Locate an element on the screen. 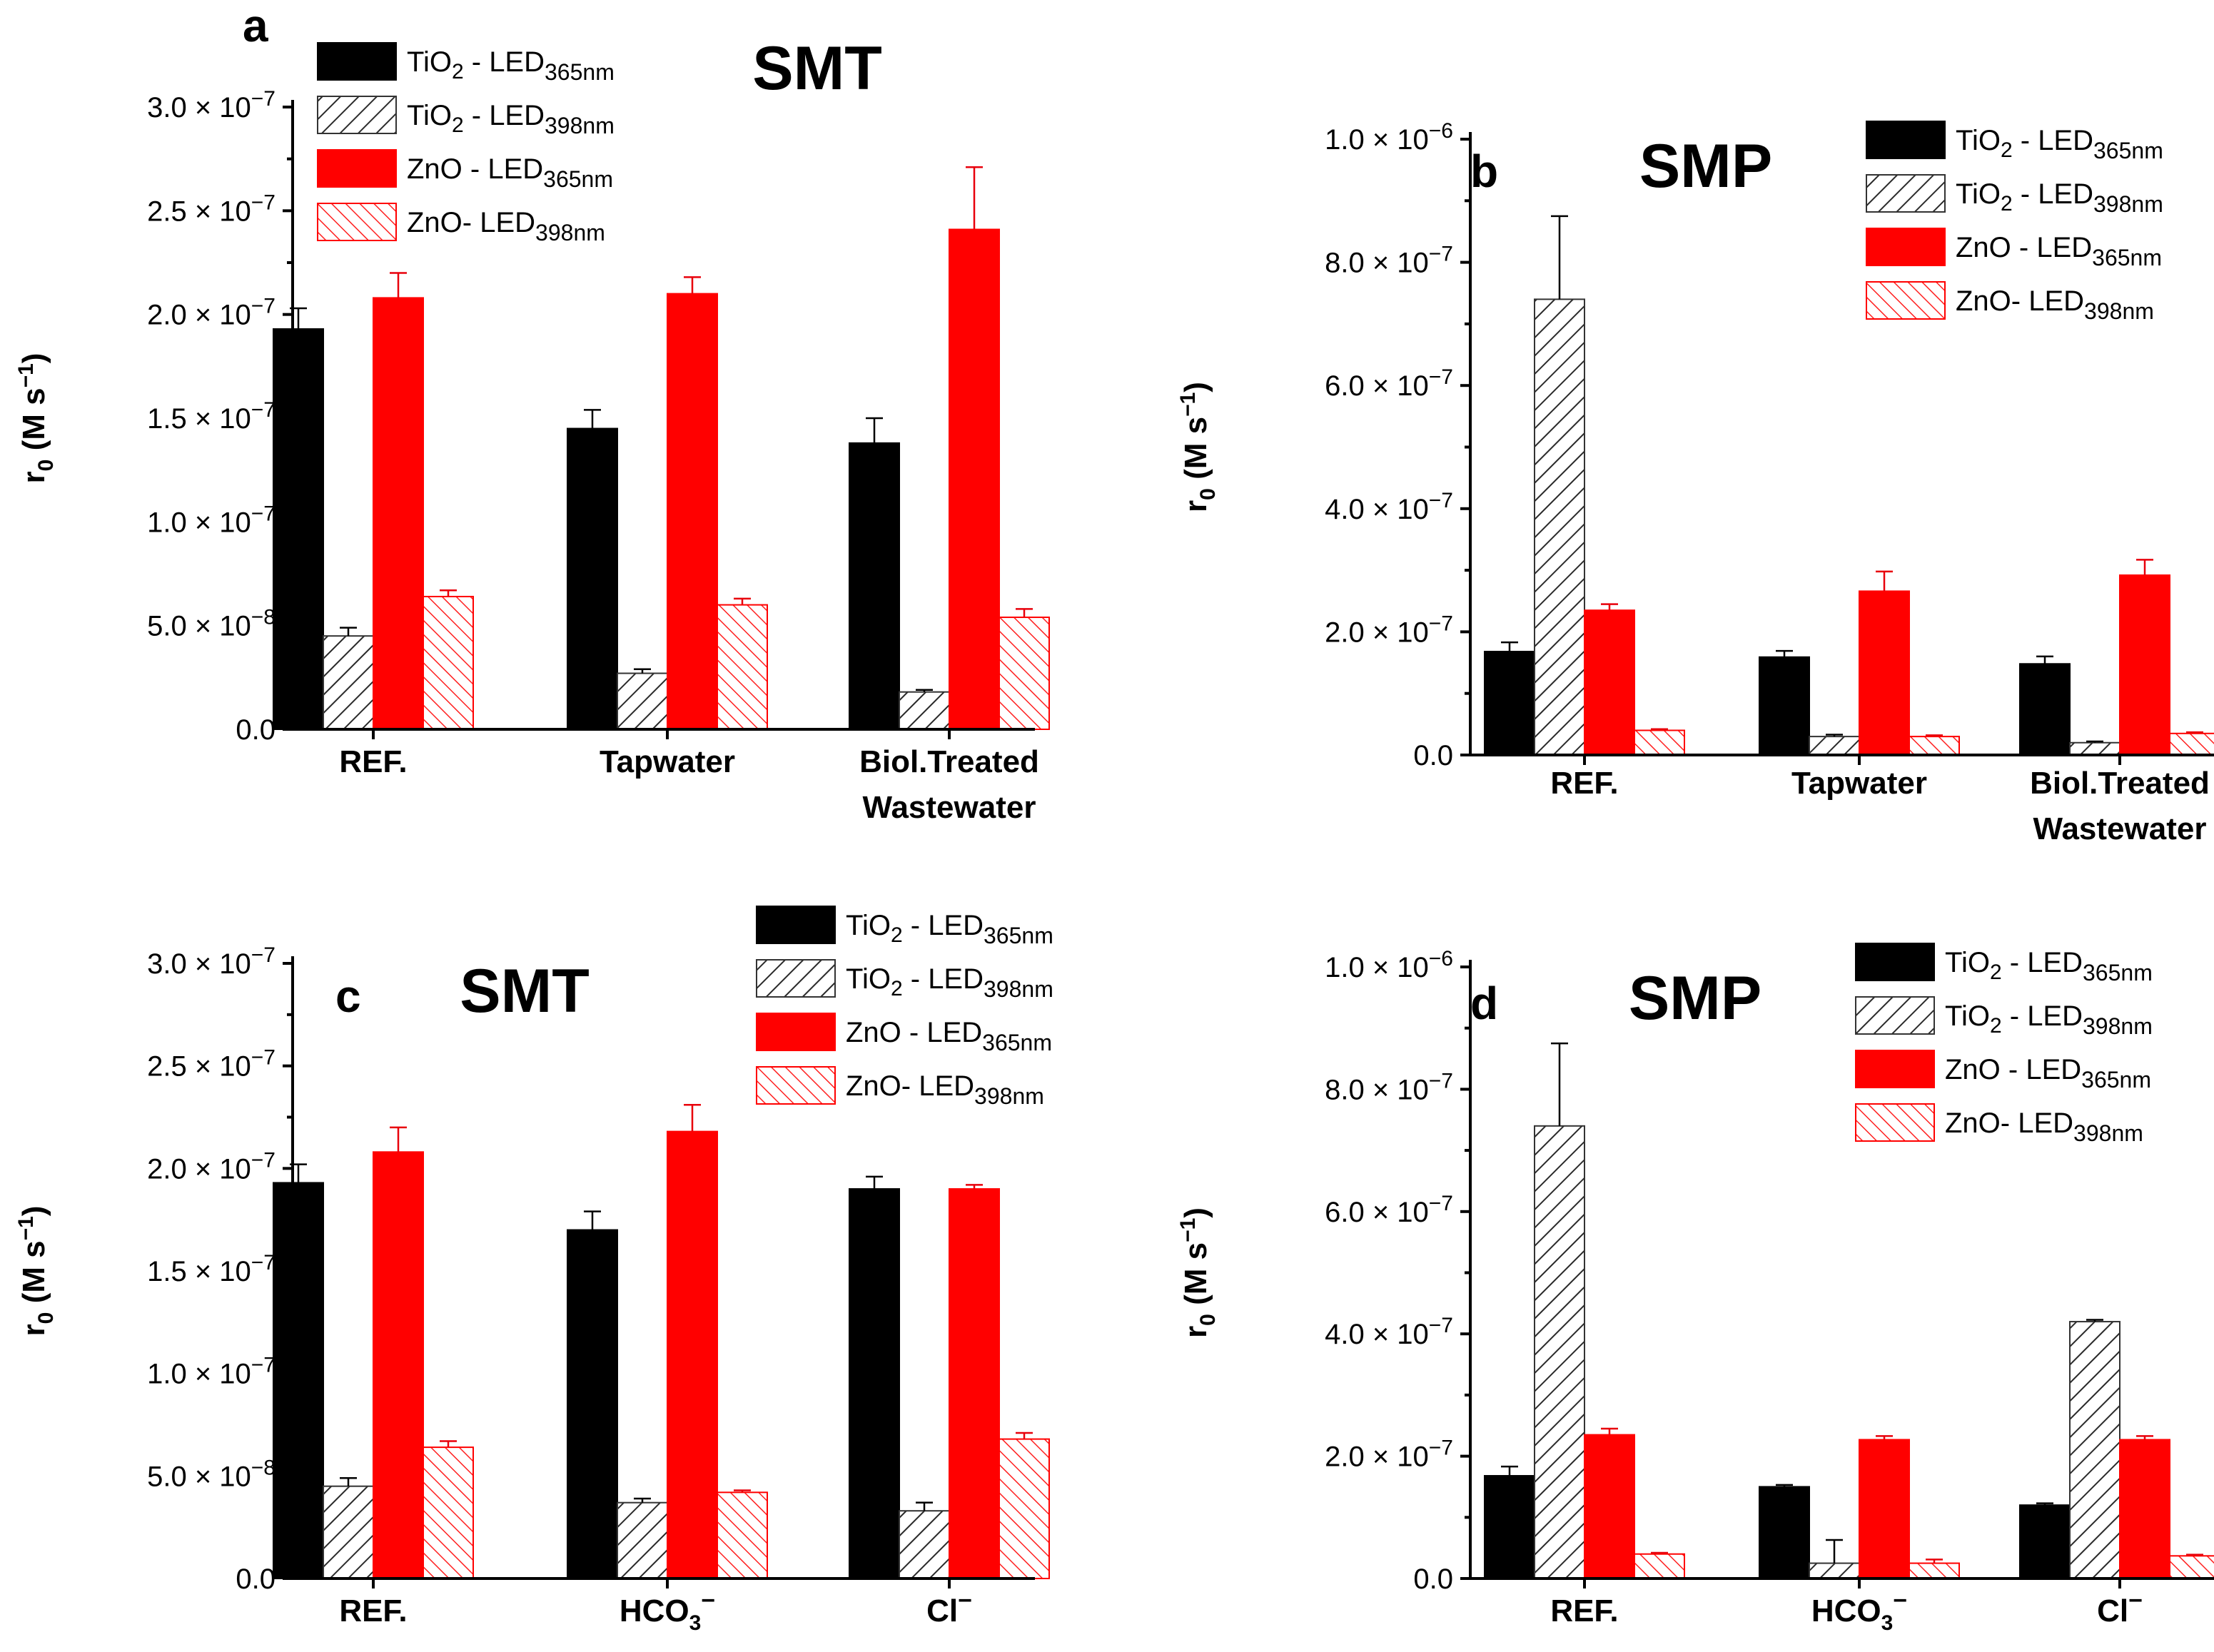 The width and height of the screenshot is (2214, 1652). panel-letter: b is located at coordinates (1484, 171).